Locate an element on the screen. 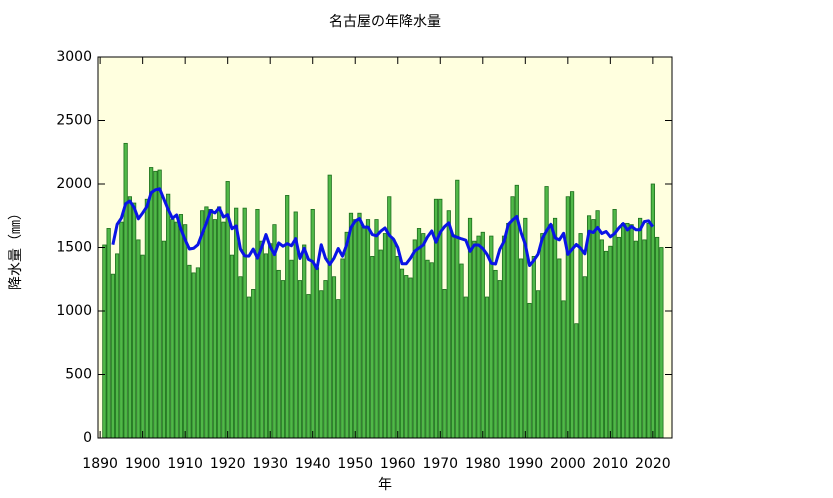 This screenshot has height=498, width=833. y-tick-label: 1500 is located at coordinates (74, 248).